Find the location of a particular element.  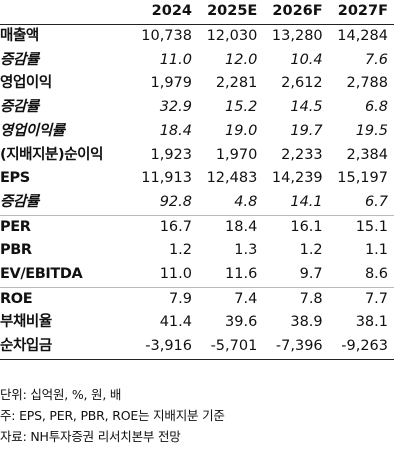

row-net-debt: 순차입금 -3,916 -5,701 -7,396 -9,263 is located at coordinates (197, 347).